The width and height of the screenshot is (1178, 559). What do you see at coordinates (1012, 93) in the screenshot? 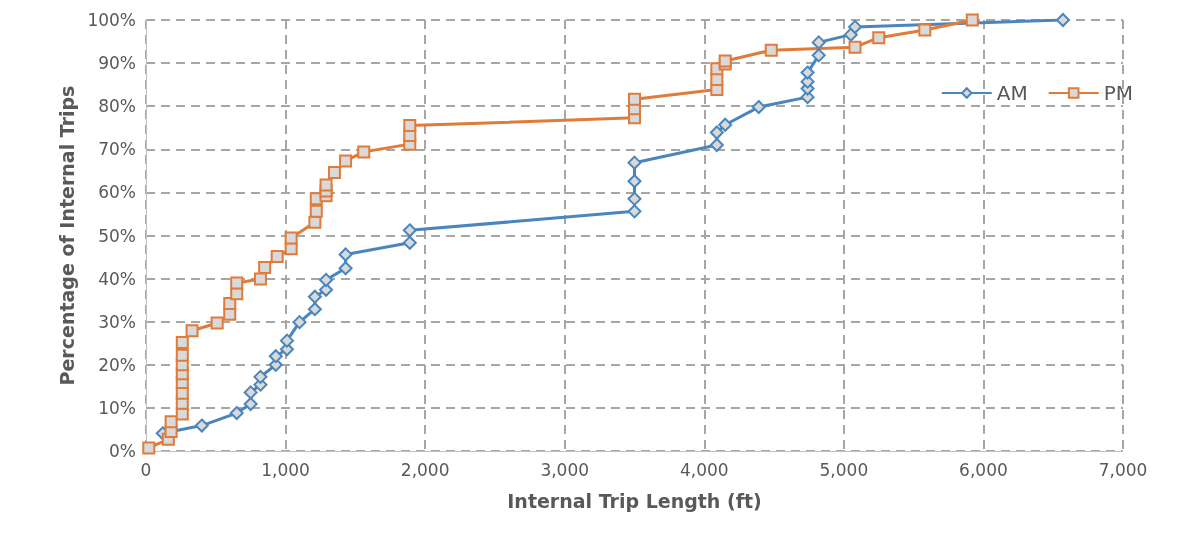
I see `legend-label: AM` at bounding box center [1012, 93].